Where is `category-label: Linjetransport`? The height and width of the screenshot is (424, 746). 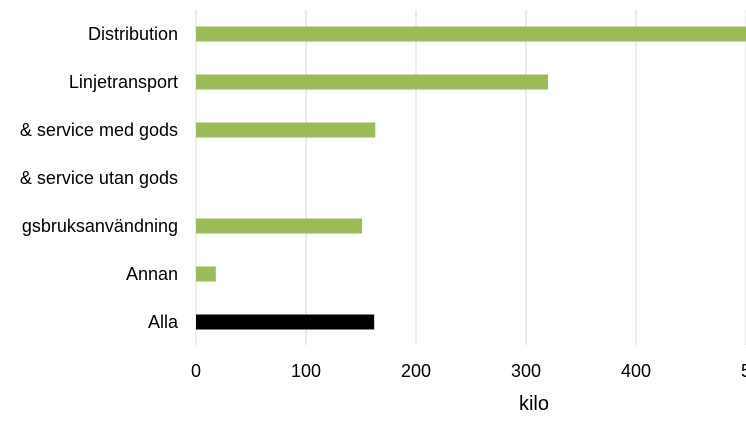 category-label: Linjetransport is located at coordinates (123, 82).